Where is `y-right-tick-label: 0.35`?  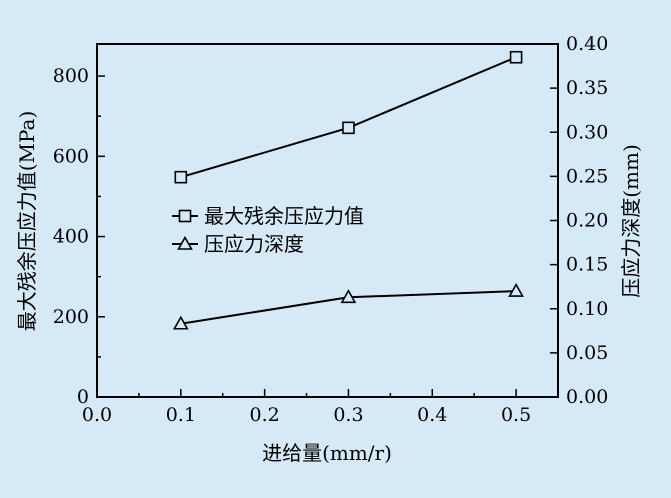
y-right-tick-label: 0.35 is located at coordinates (587, 88).